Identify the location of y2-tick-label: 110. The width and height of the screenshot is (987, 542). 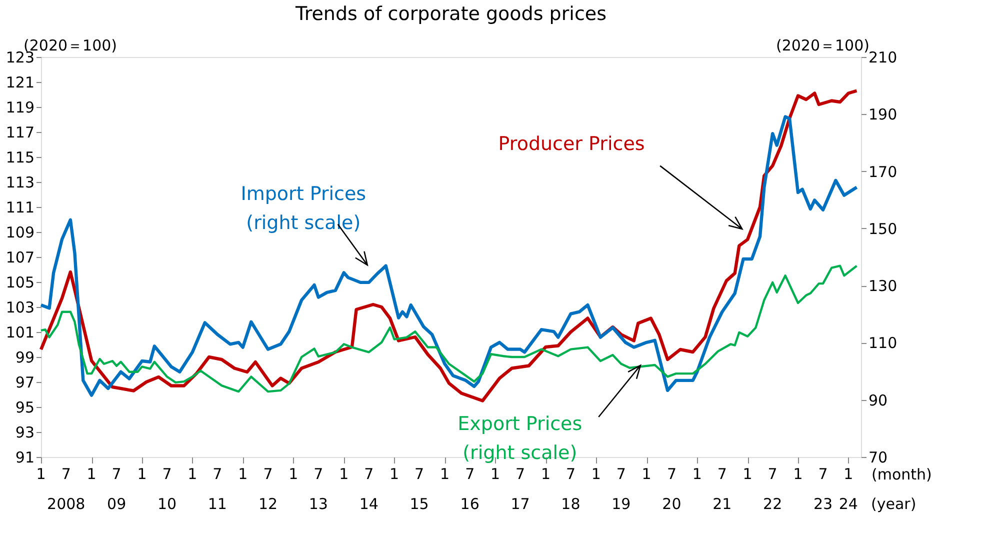
(883, 343).